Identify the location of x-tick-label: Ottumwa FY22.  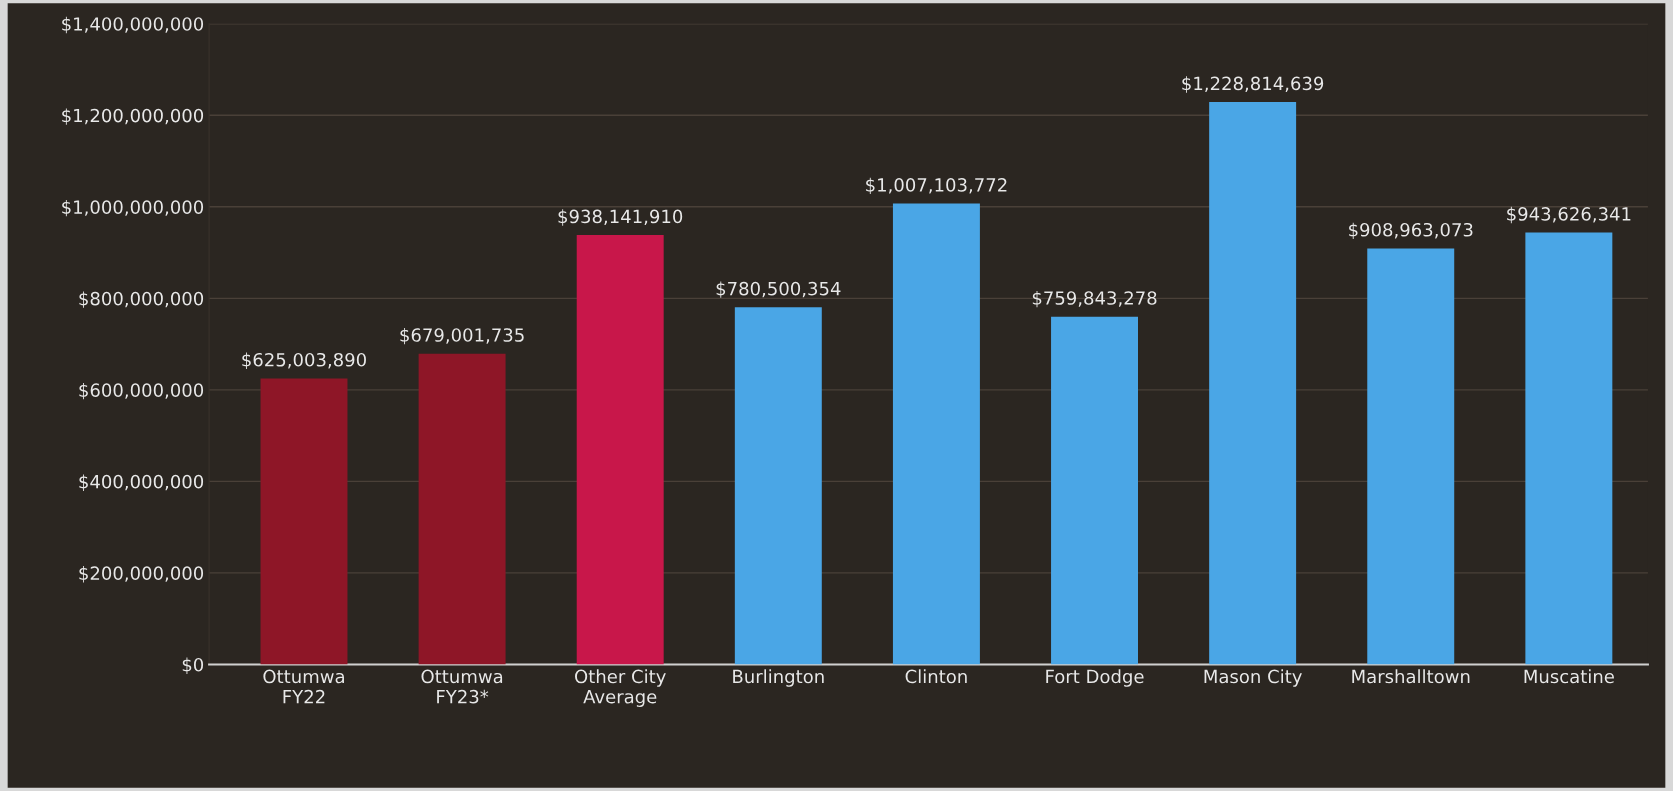
(303, 686).